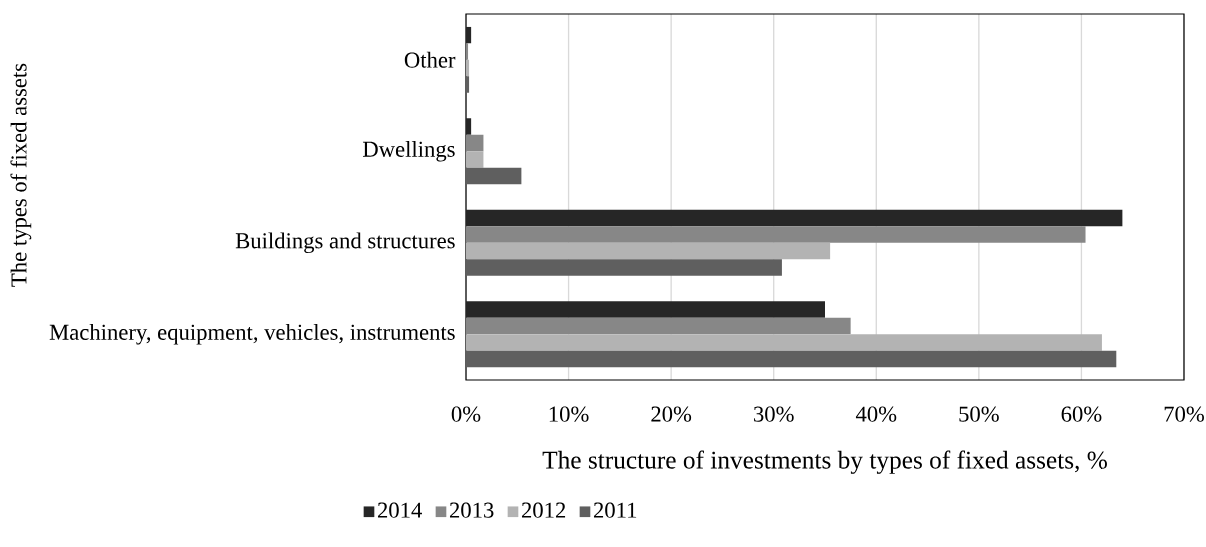  Describe the element at coordinates (1081, 414) in the screenshot. I see `x-tick-label: 60%` at that location.